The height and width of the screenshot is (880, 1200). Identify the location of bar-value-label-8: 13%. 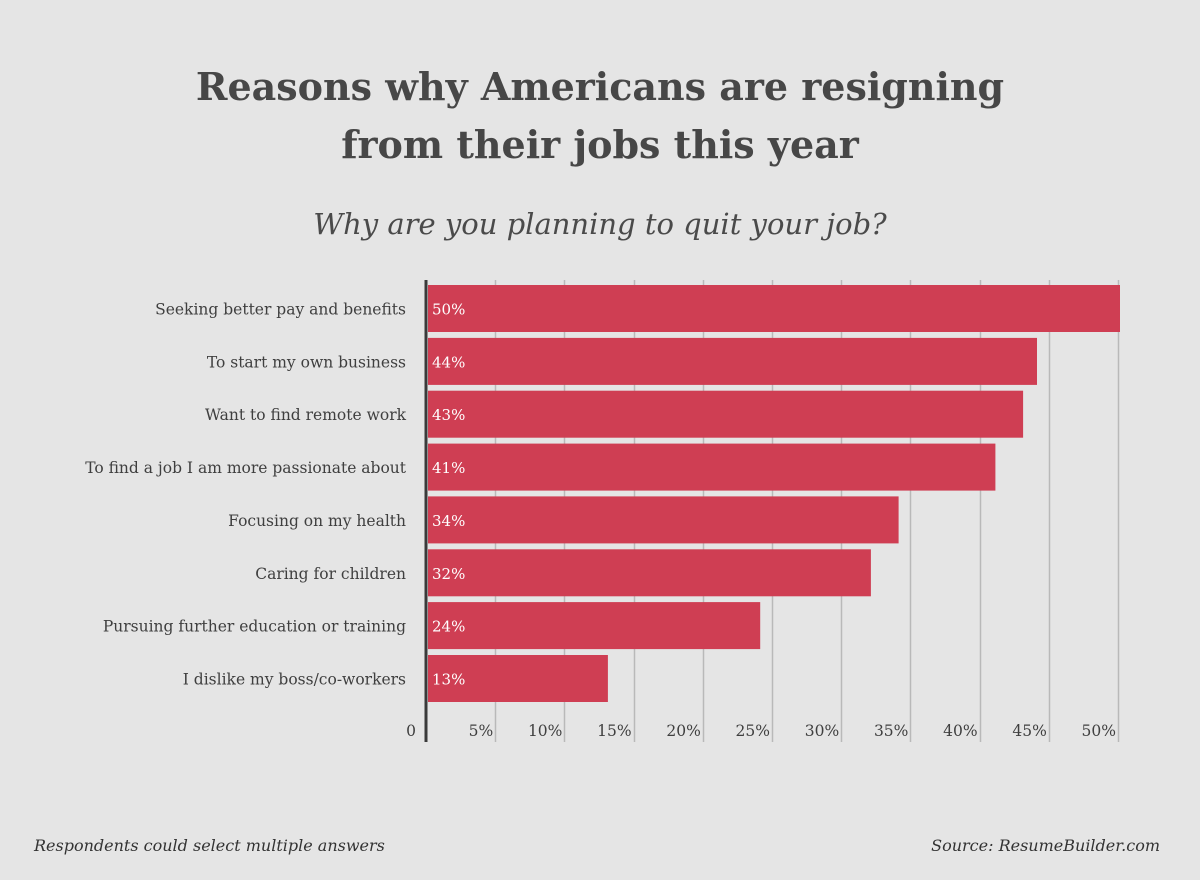
(448, 680).